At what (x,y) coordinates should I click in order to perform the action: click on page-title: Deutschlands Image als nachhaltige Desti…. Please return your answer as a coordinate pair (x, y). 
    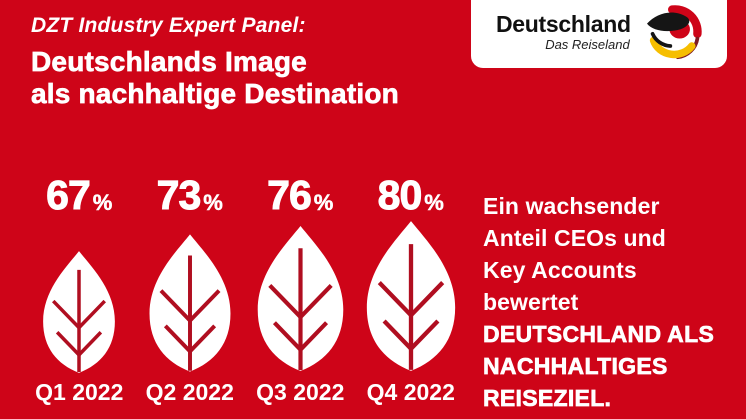
    Looking at the image, I should click on (215, 78).